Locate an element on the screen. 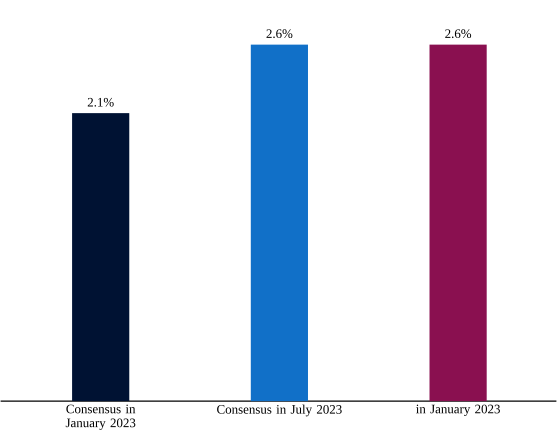 Image resolution: width=557 pixels, height=445 pixels. x-tick-label: Consensus in January 2023 is located at coordinates (101, 417).